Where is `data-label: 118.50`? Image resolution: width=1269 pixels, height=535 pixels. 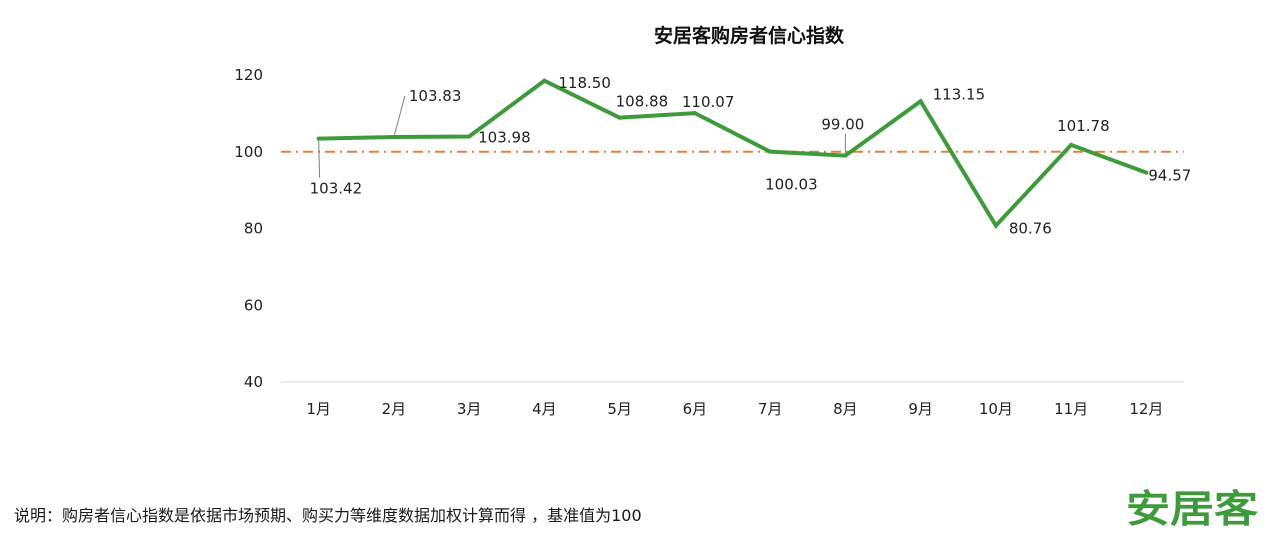 data-label: 118.50 is located at coordinates (584, 83).